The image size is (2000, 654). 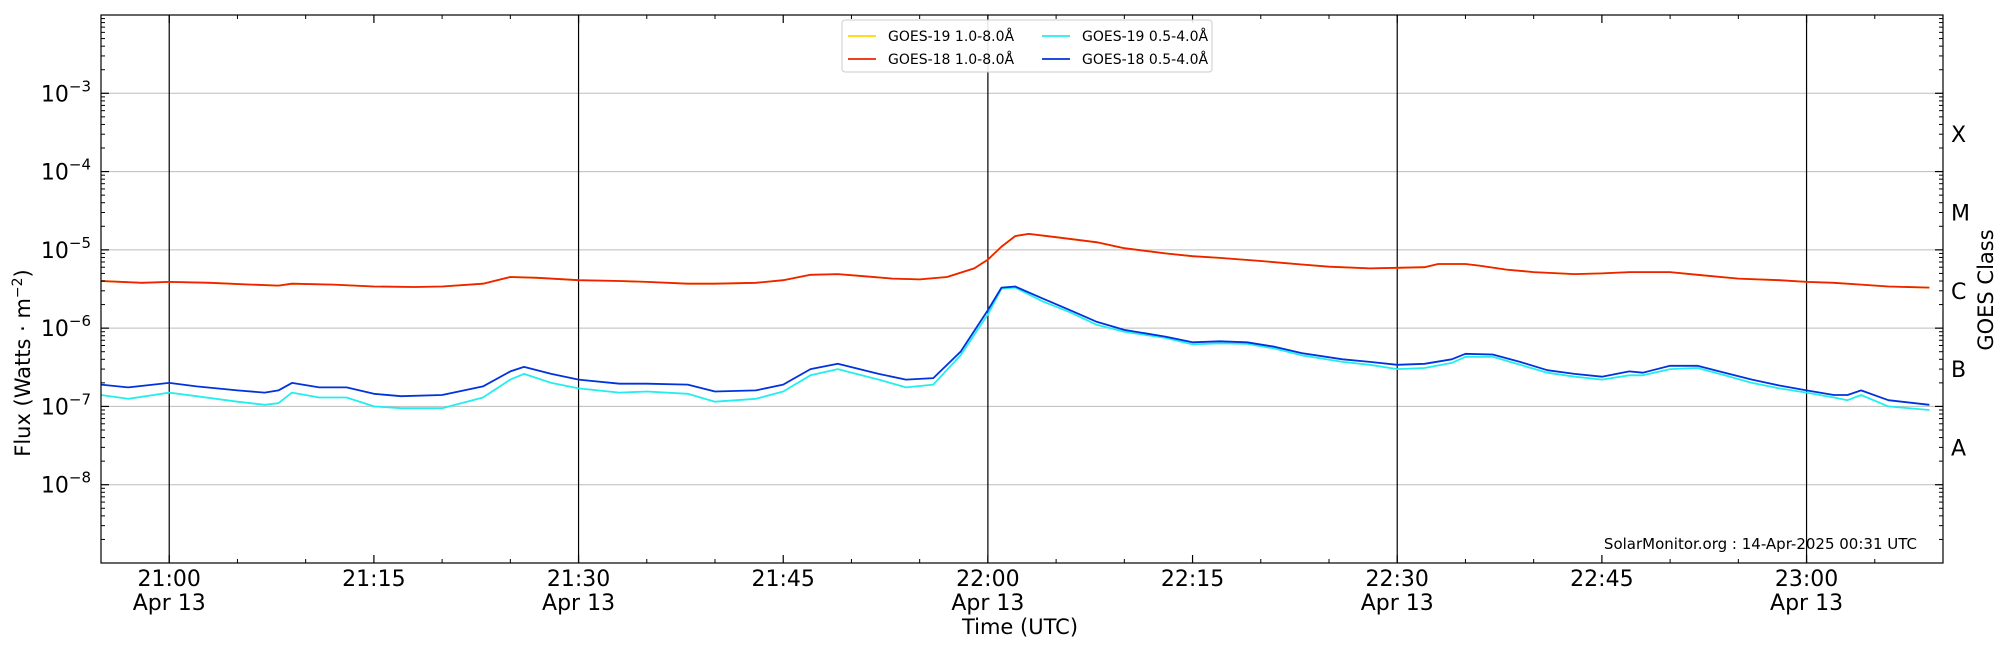 What do you see at coordinates (951, 36) in the screenshot?
I see `legend-label: GOES-19 1.0-8.0Å` at bounding box center [951, 36].